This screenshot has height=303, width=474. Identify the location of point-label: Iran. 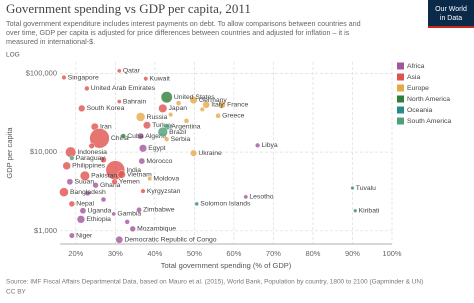
(106, 127).